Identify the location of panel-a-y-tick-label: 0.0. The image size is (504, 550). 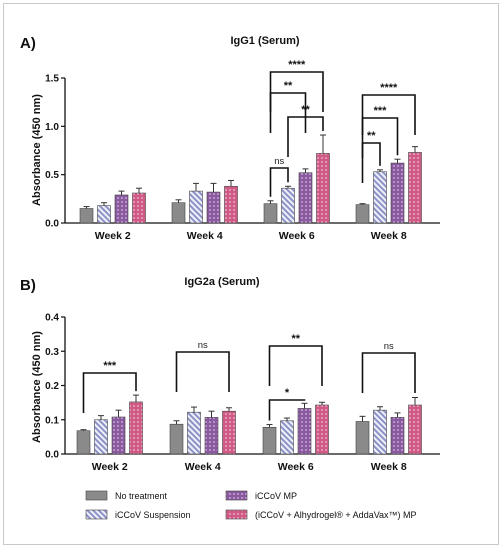
(52, 224).